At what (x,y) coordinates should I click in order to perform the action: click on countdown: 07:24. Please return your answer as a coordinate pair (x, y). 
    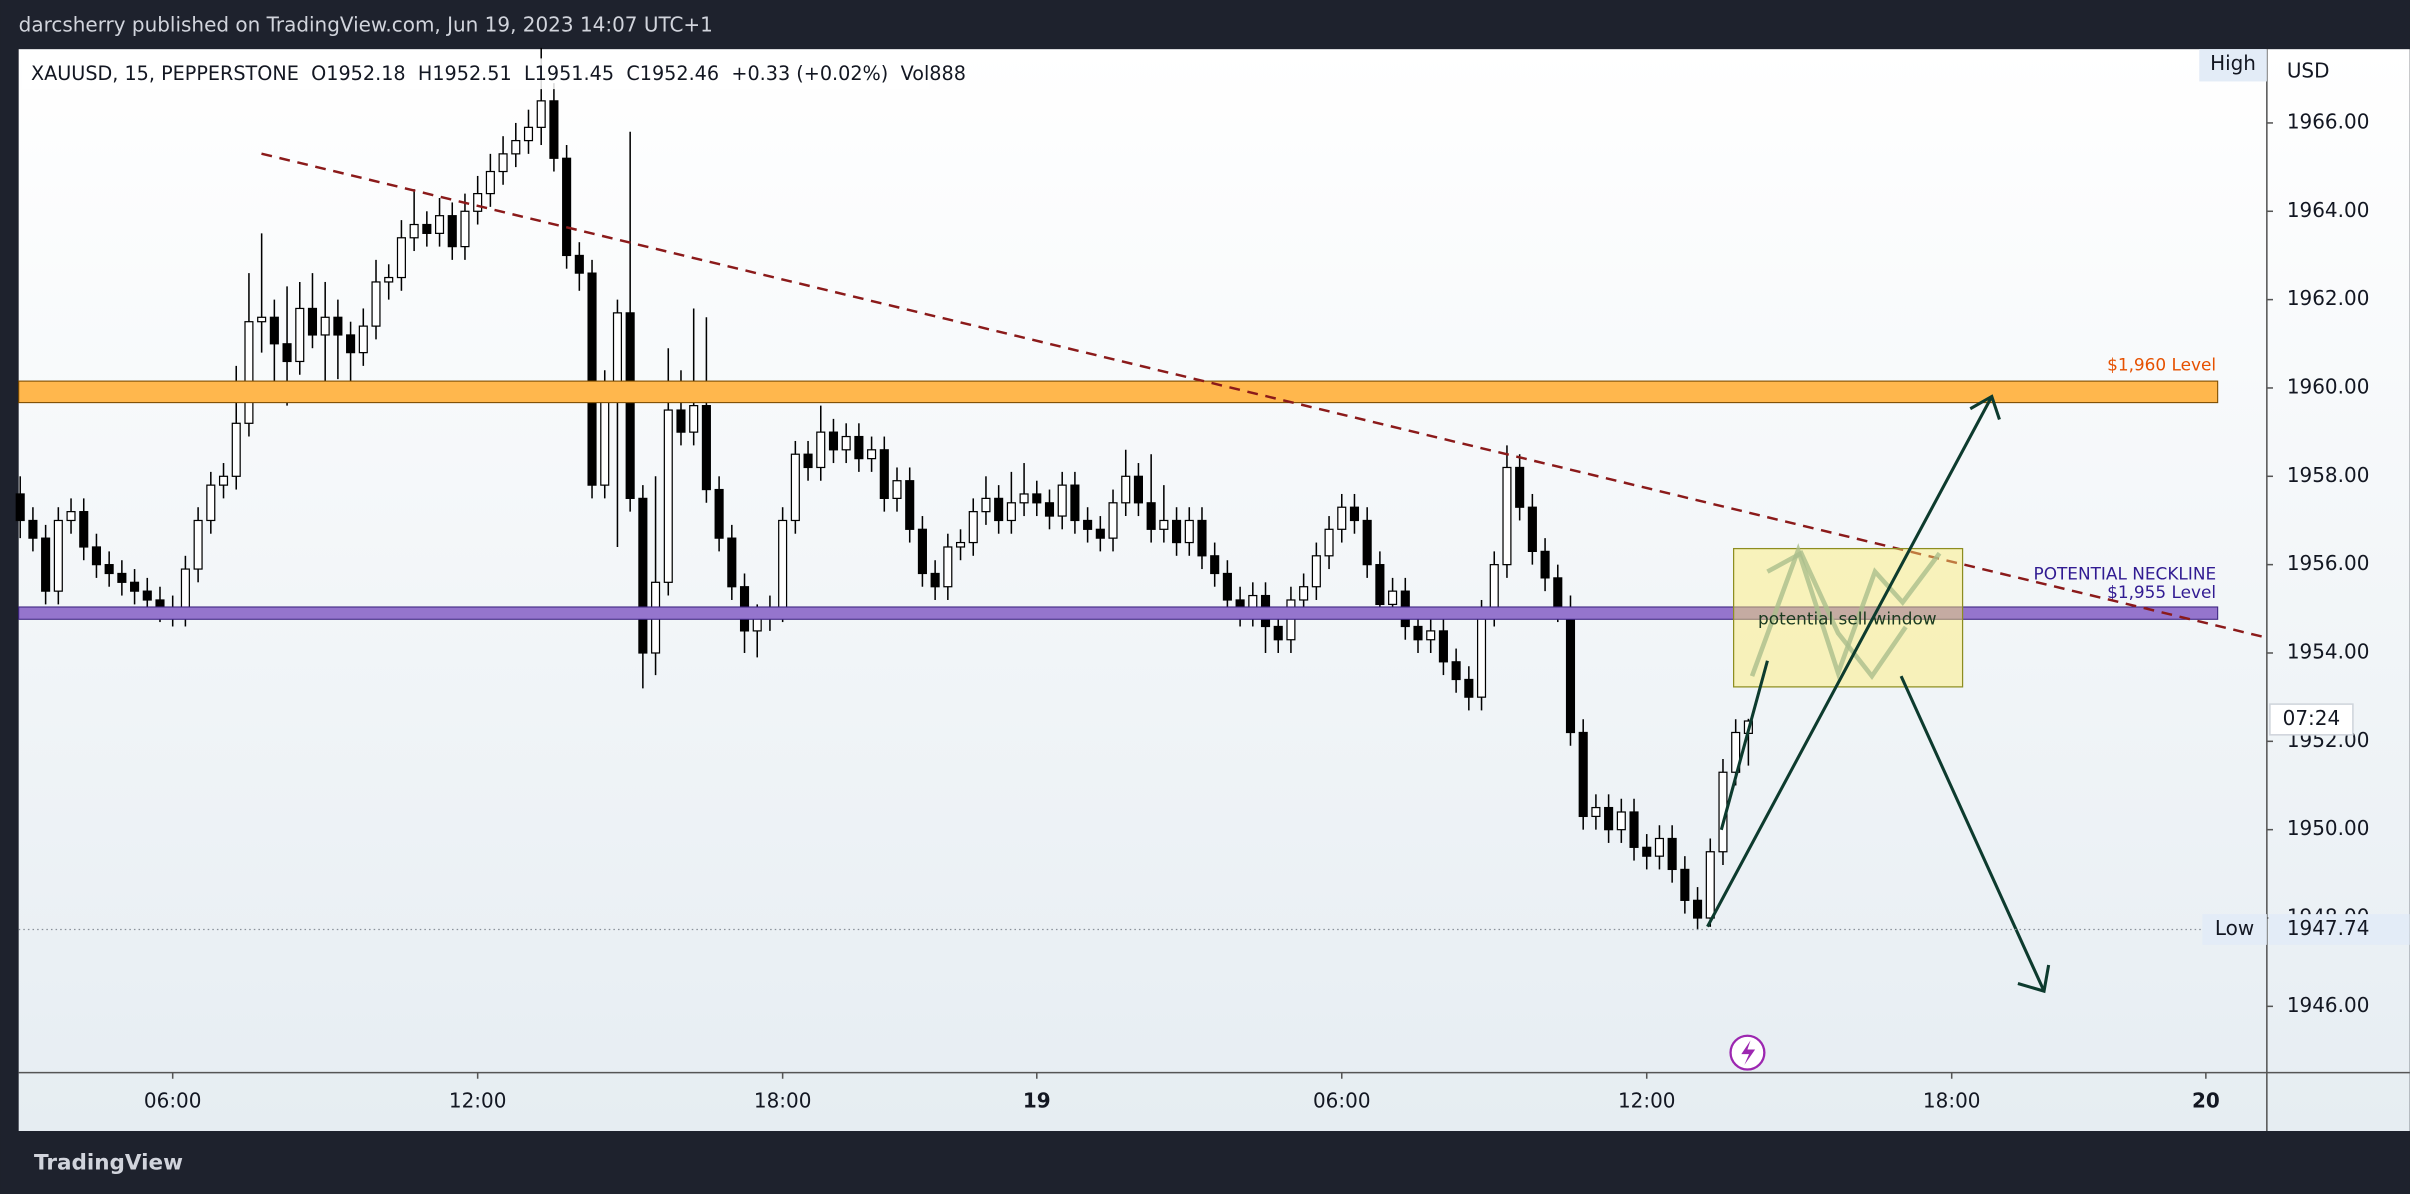
    Looking at the image, I should click on (2312, 718).